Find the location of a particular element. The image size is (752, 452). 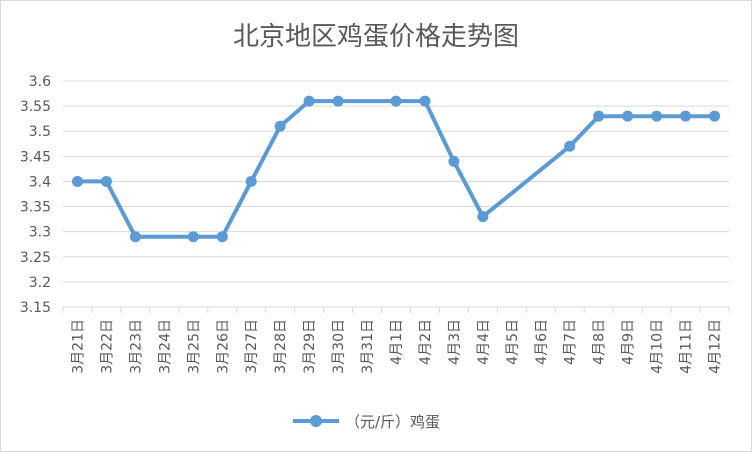

y-tick-label: 3.2 is located at coordinates (40, 283).